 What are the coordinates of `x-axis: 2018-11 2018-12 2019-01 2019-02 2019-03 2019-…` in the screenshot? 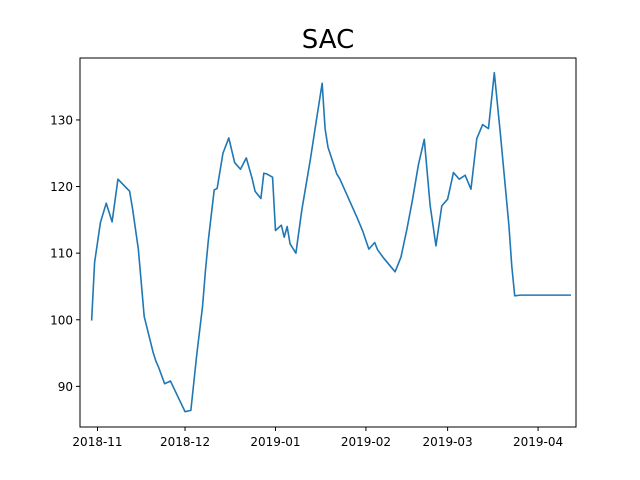 It's located at (317, 438).